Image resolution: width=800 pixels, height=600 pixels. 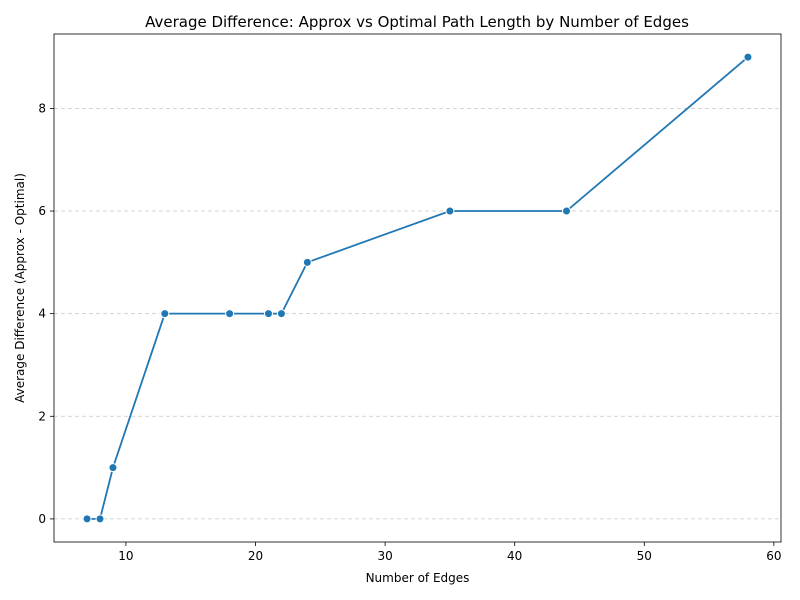 I want to click on x-tick-label: 30, so click(x=384, y=556).